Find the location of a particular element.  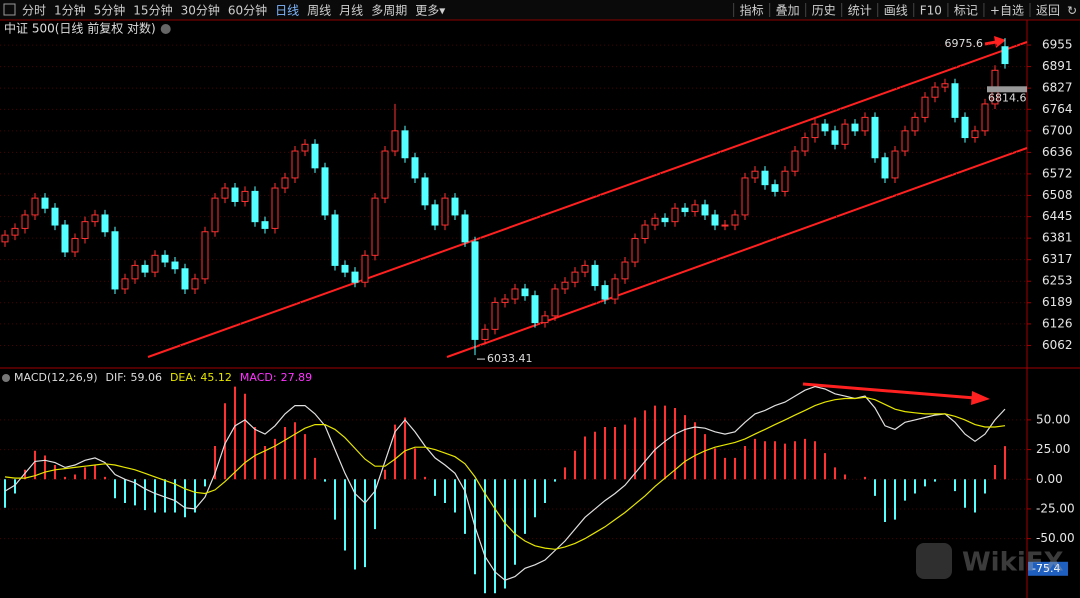

toolbar-item: 标记 is located at coordinates (966, 11).